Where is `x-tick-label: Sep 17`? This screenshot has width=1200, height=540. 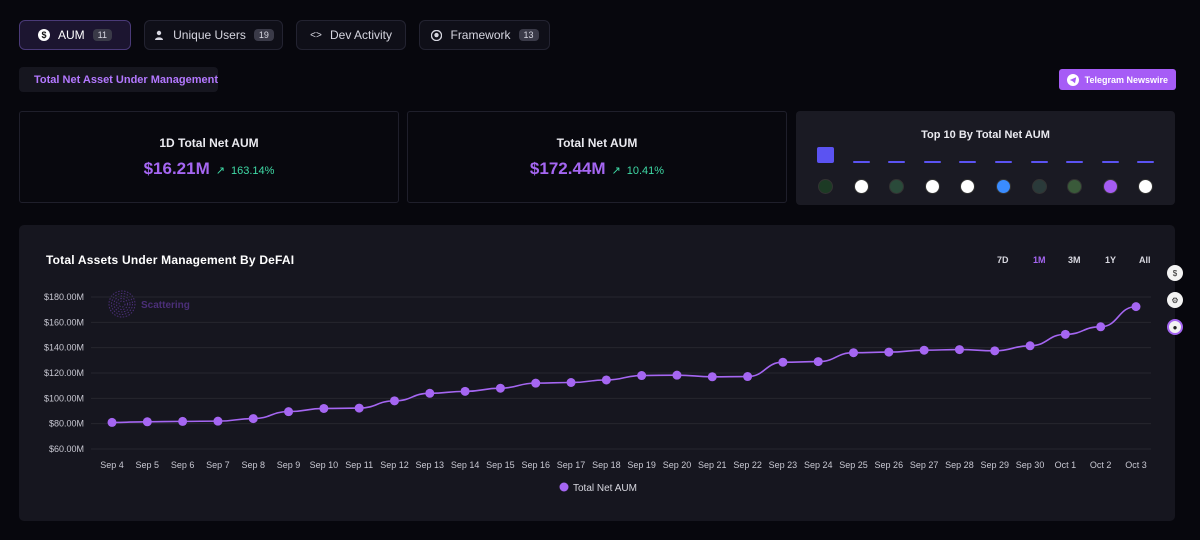 x-tick-label: Sep 17 is located at coordinates (571, 465).